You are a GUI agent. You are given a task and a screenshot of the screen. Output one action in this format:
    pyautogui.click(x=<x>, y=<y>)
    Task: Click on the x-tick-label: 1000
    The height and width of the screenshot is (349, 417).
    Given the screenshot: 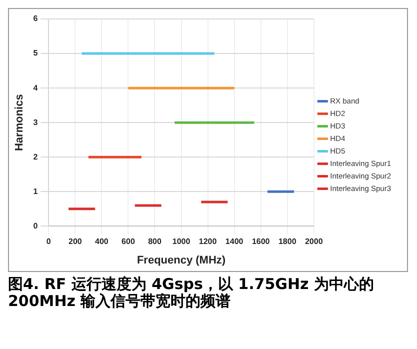 What is the action you would take?
    pyautogui.click(x=181, y=241)
    